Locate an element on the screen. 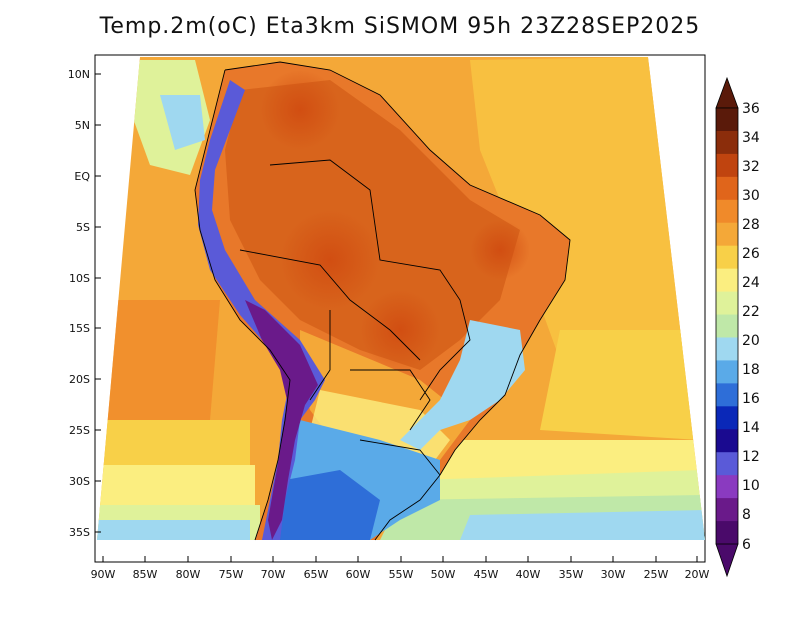 The width and height of the screenshot is (800, 618). colorbar-segments is located at coordinates (727, 326).